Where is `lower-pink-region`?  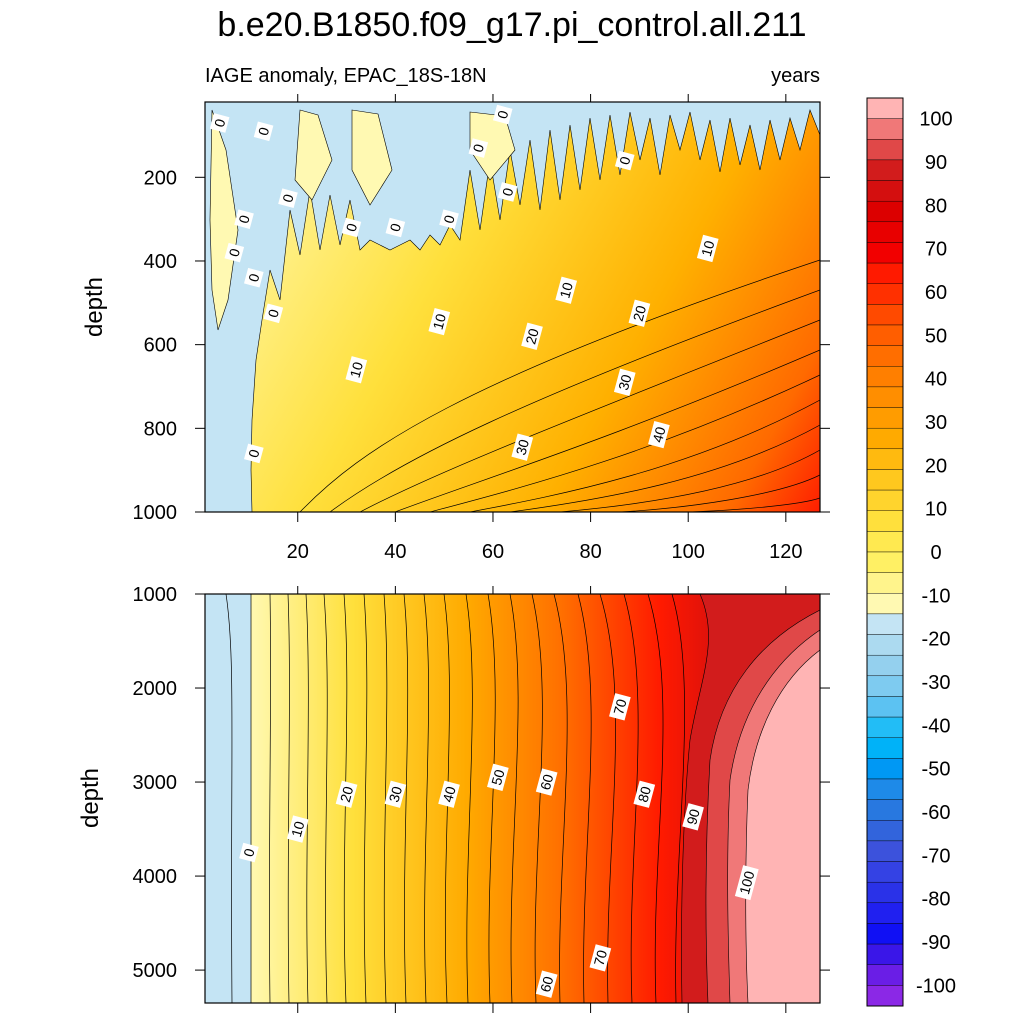 lower-pink-region is located at coordinates (782, 826).